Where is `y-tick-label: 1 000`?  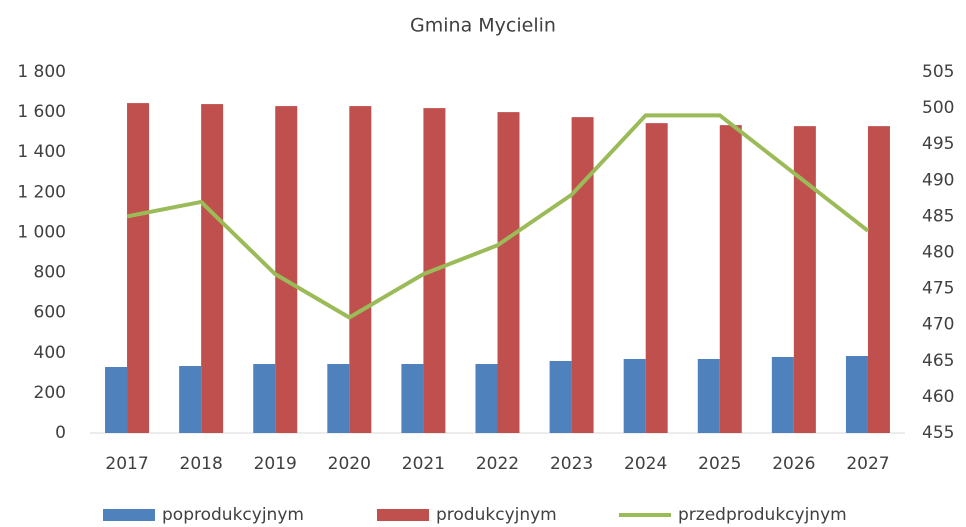
y-tick-label: 1 000 is located at coordinates (41, 232).